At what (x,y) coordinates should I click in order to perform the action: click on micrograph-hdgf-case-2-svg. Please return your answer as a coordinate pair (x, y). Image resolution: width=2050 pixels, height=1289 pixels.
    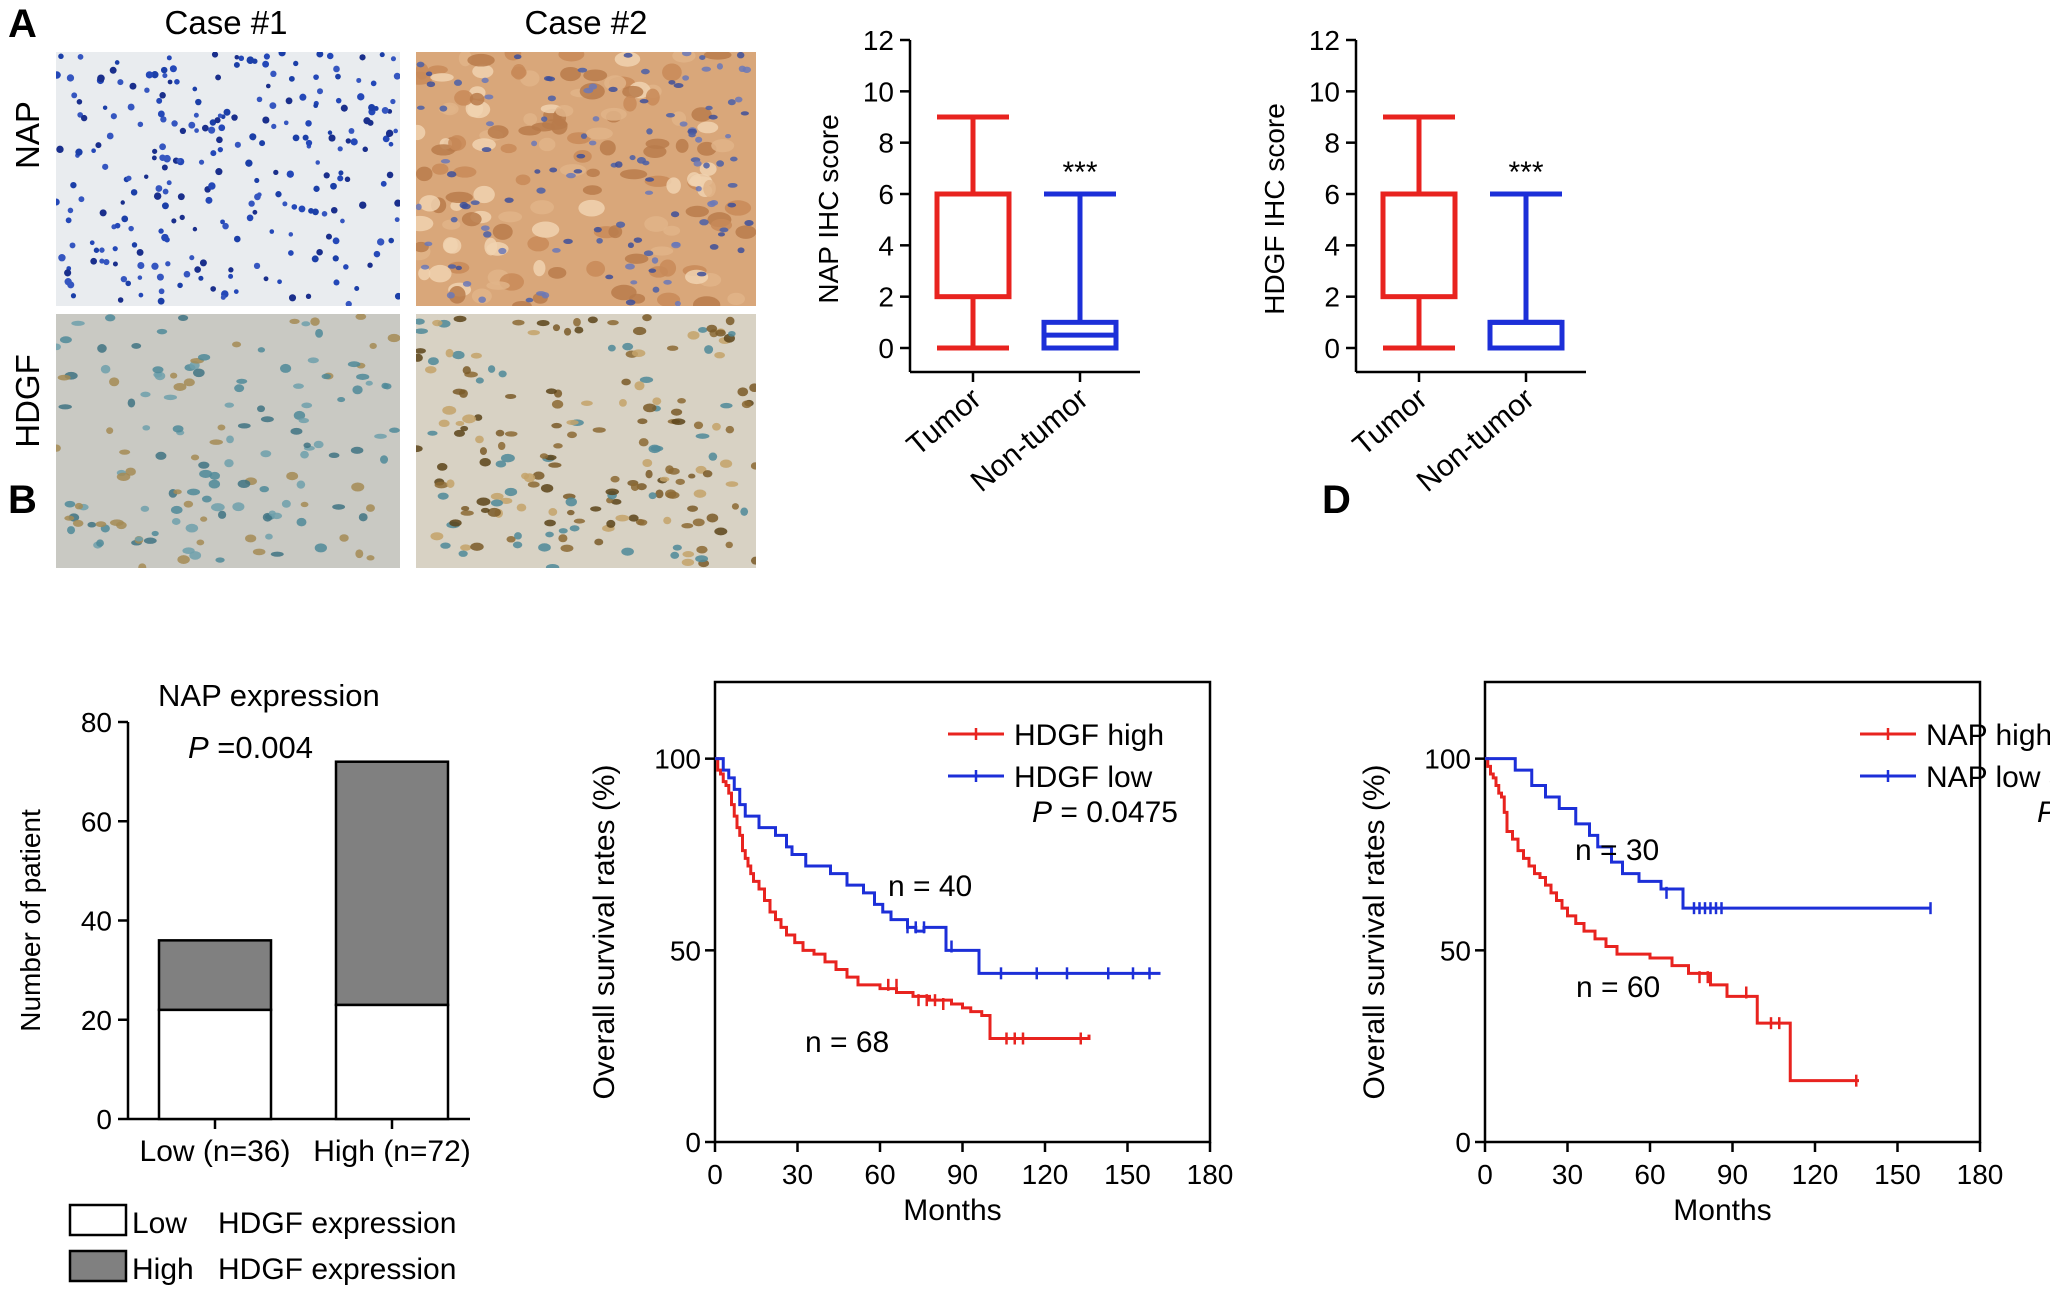
    Looking at the image, I should click on (586, 441).